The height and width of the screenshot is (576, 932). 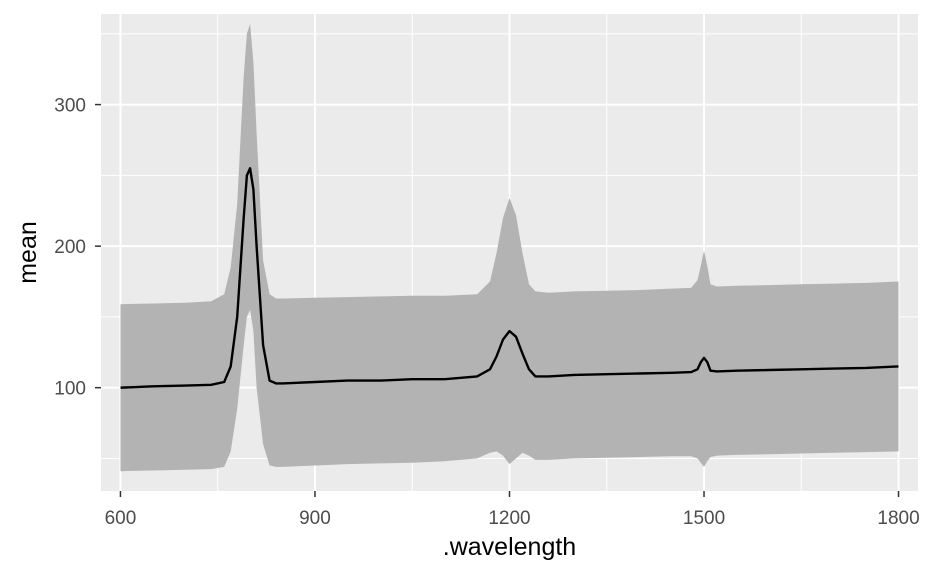 I want to click on x-axis-ticks, so click(x=509, y=494).